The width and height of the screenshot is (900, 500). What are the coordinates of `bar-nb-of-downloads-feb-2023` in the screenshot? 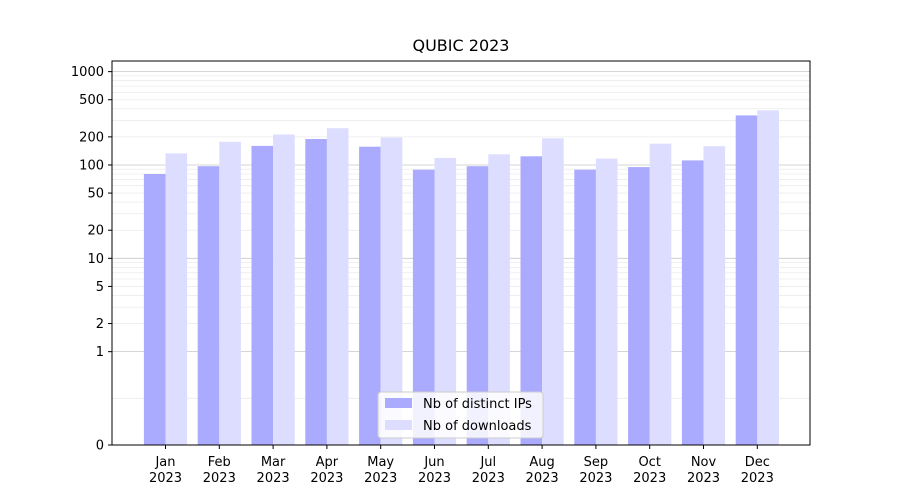 It's located at (230, 293).